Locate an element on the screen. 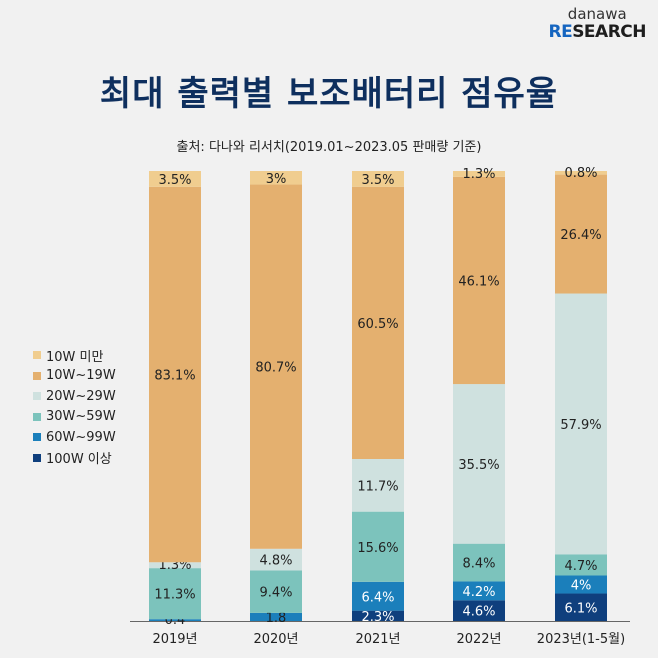 This screenshot has width=658, height=658. legend-label: 20W~29W is located at coordinates (81, 396).